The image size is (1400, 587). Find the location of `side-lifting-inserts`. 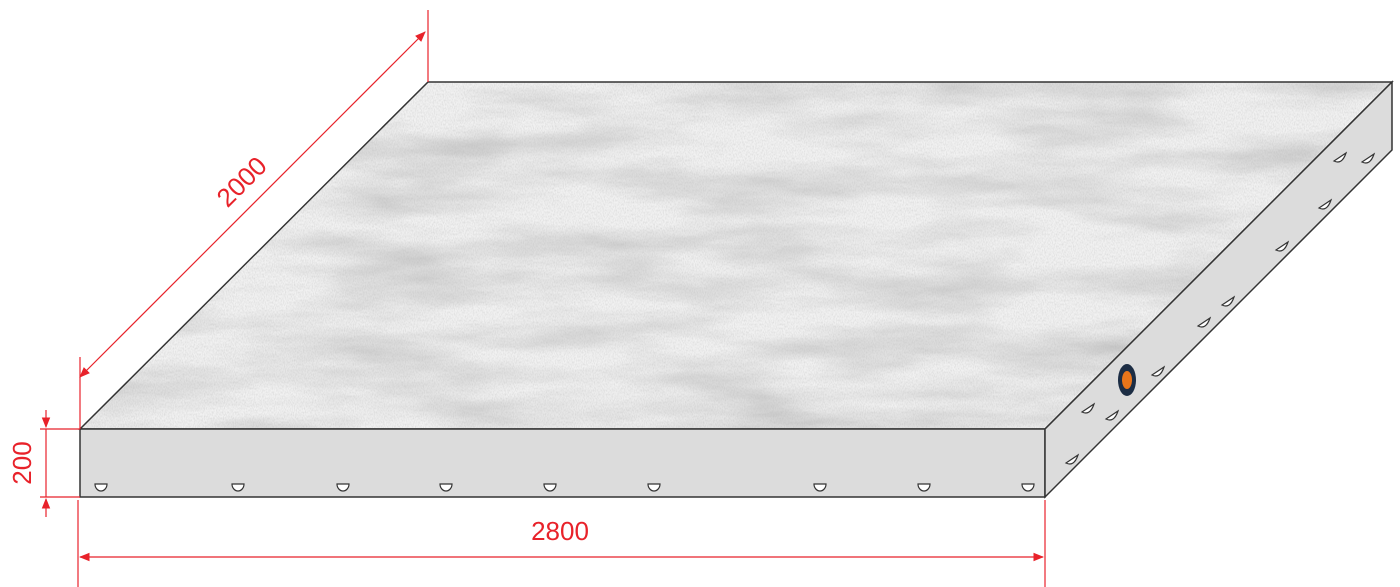

side-lifting-inserts is located at coordinates (1220, 308).